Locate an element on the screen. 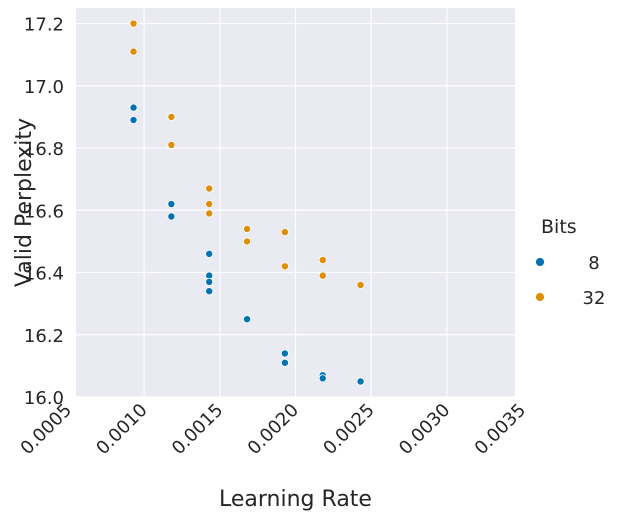 The height and width of the screenshot is (524, 631). legend-label: 32 is located at coordinates (594, 298).